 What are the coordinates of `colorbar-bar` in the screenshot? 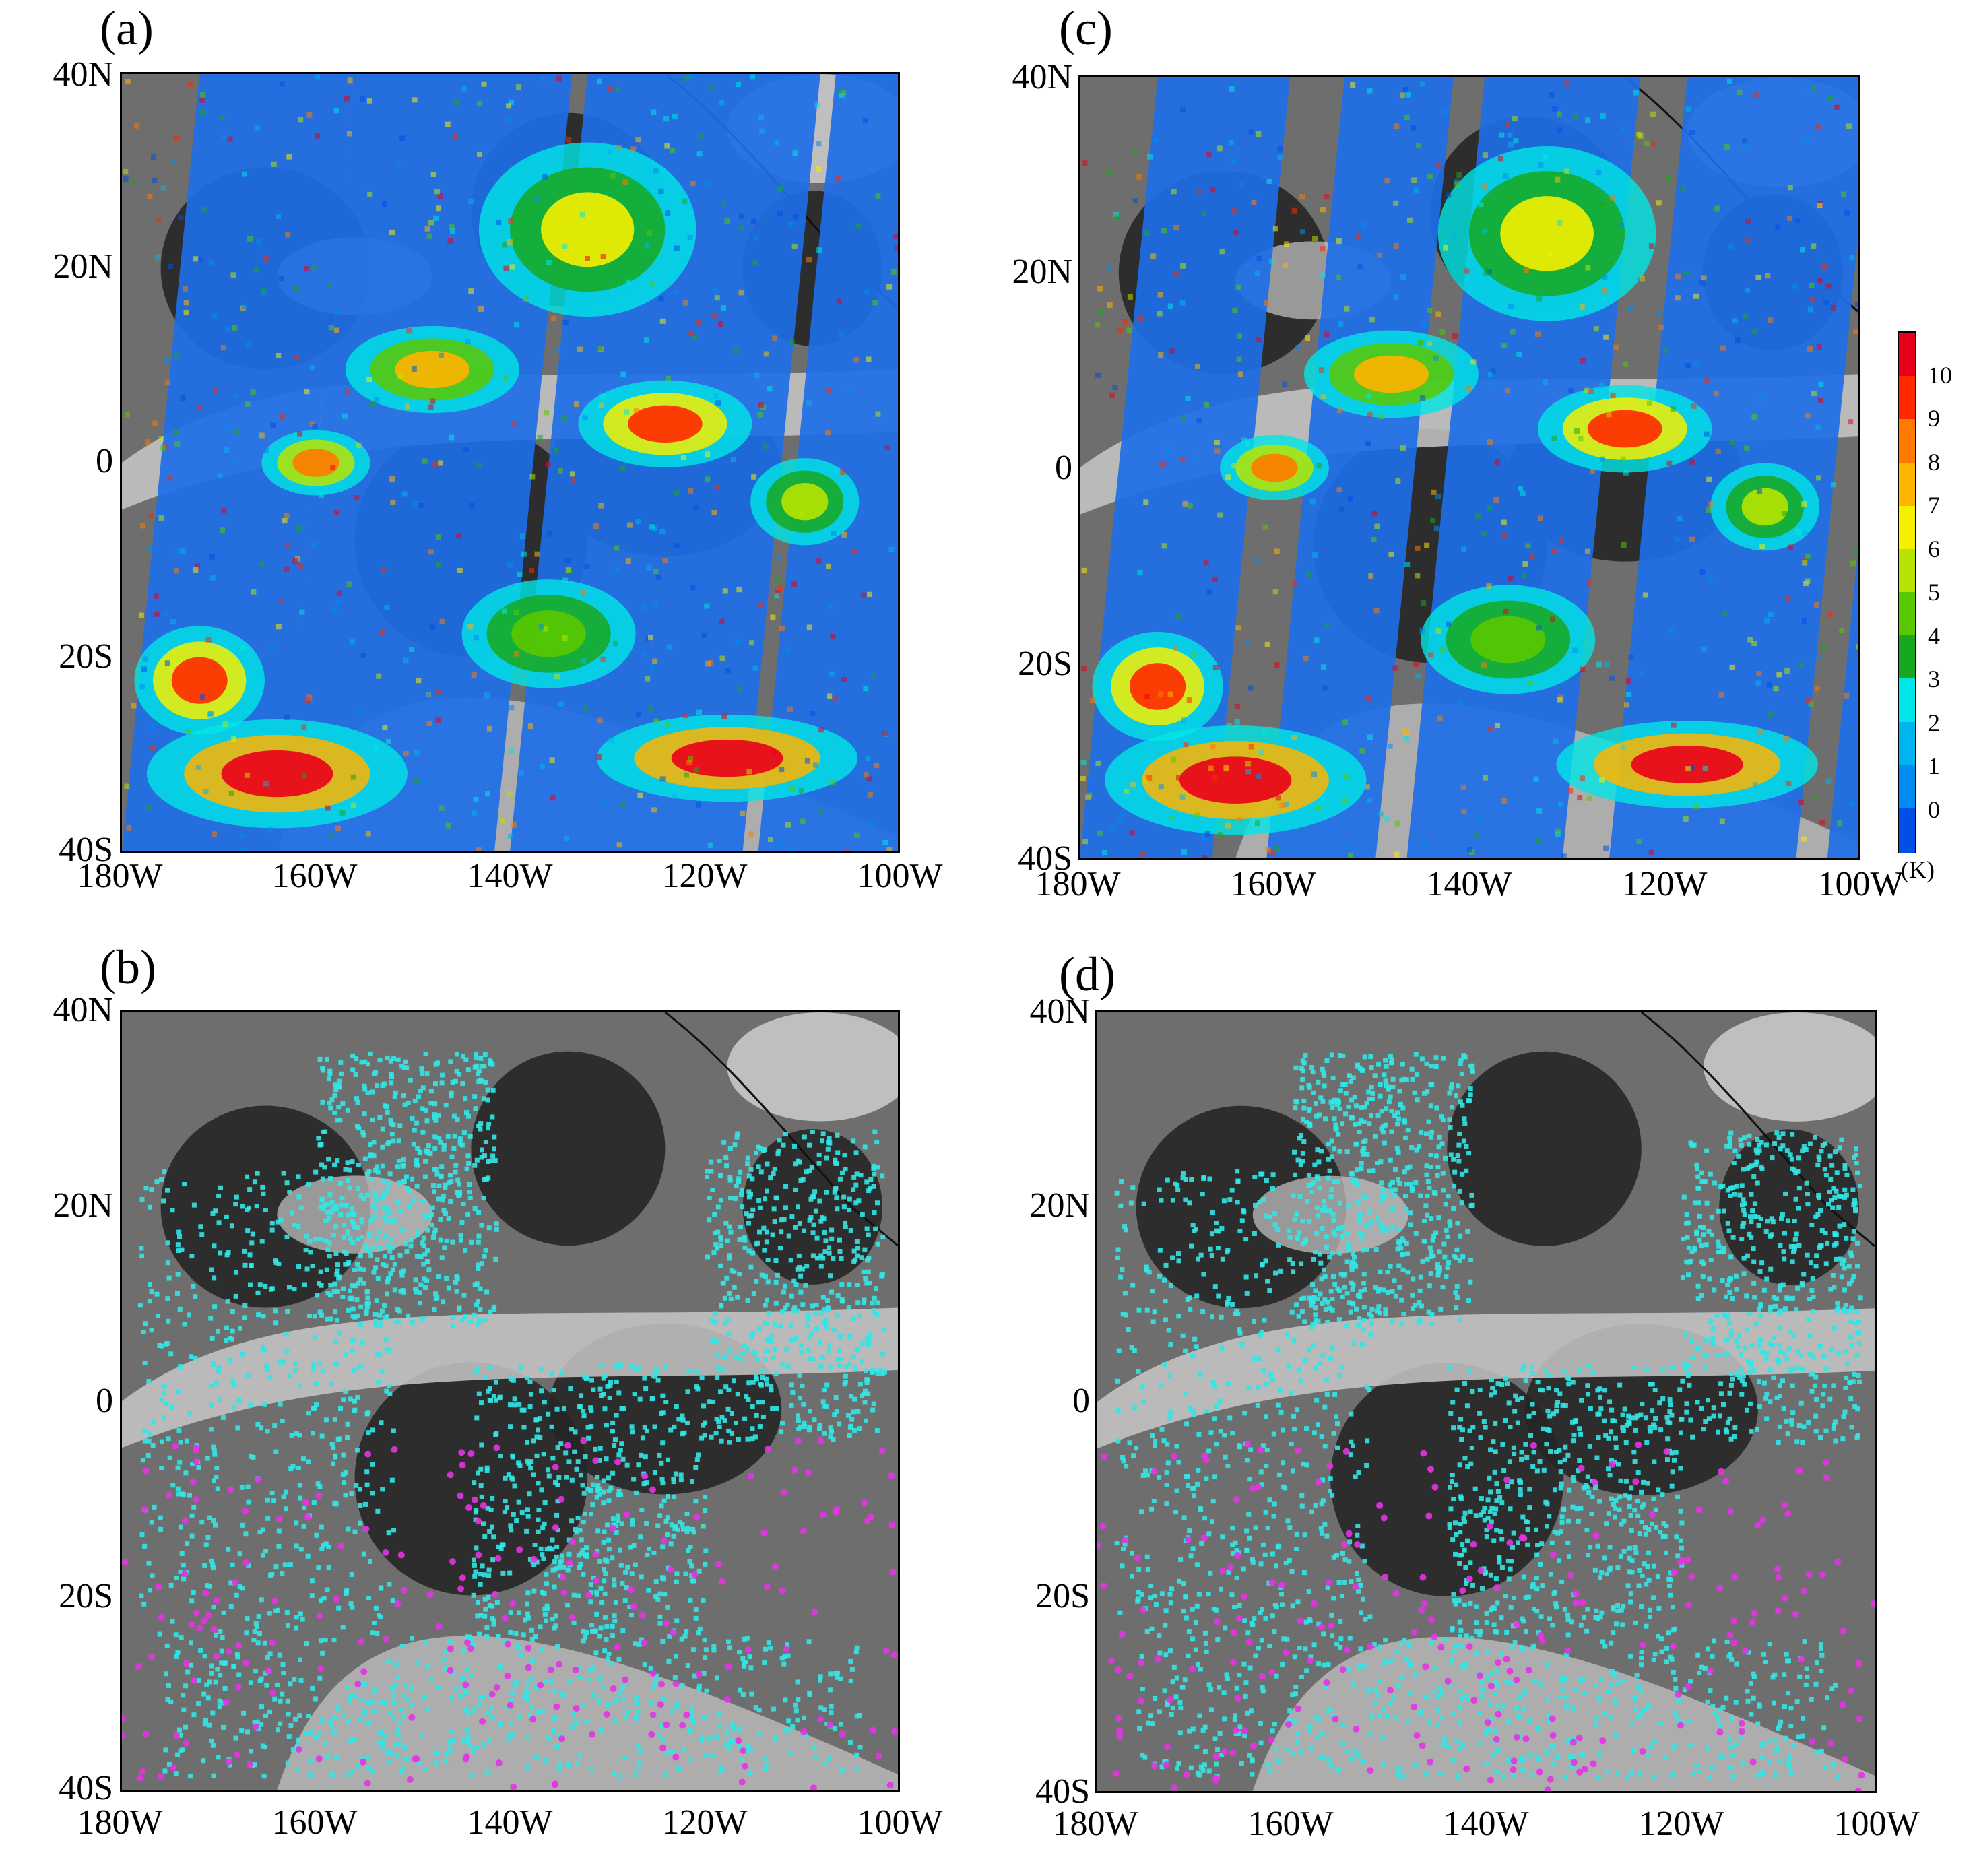 It's located at (1907, 592).